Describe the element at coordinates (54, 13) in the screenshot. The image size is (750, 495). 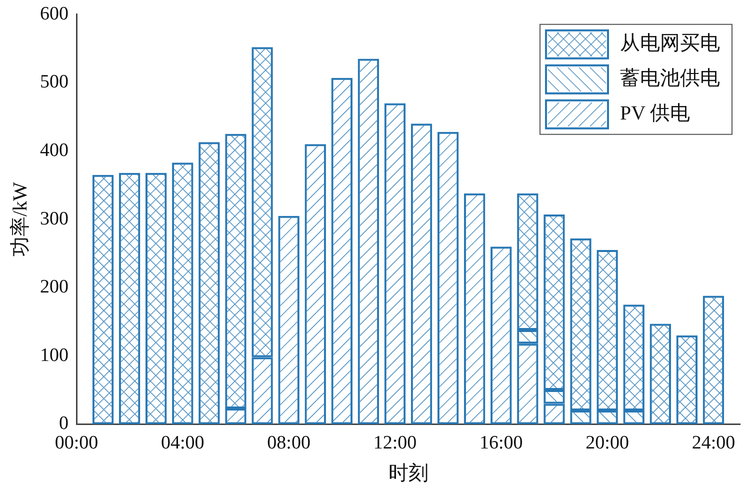
I see `y-tick-label: 600` at that location.